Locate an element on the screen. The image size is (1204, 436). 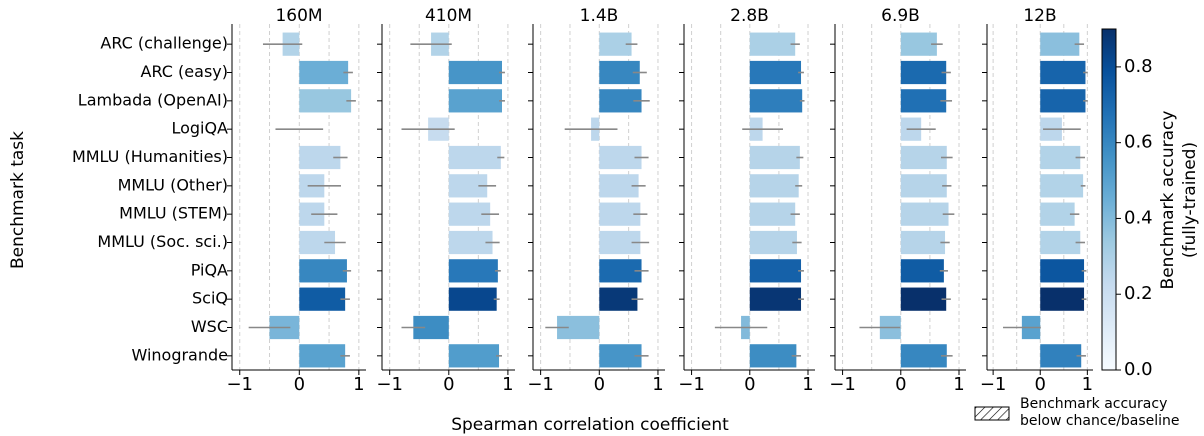
colorbar-tick-label: 0.4 is located at coordinates (1138, 217).